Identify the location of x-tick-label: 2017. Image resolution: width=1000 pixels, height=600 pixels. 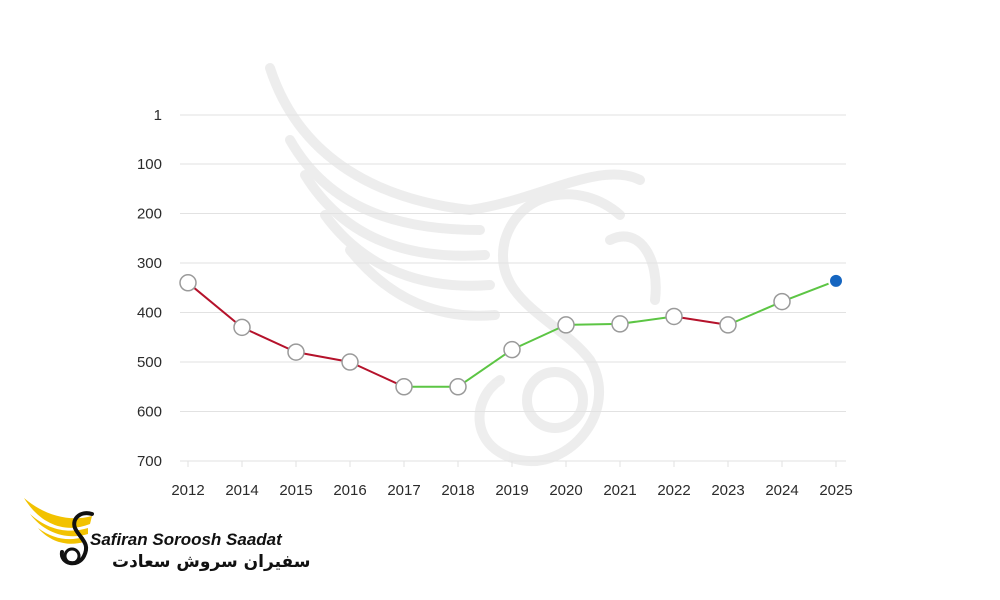
(403, 490).